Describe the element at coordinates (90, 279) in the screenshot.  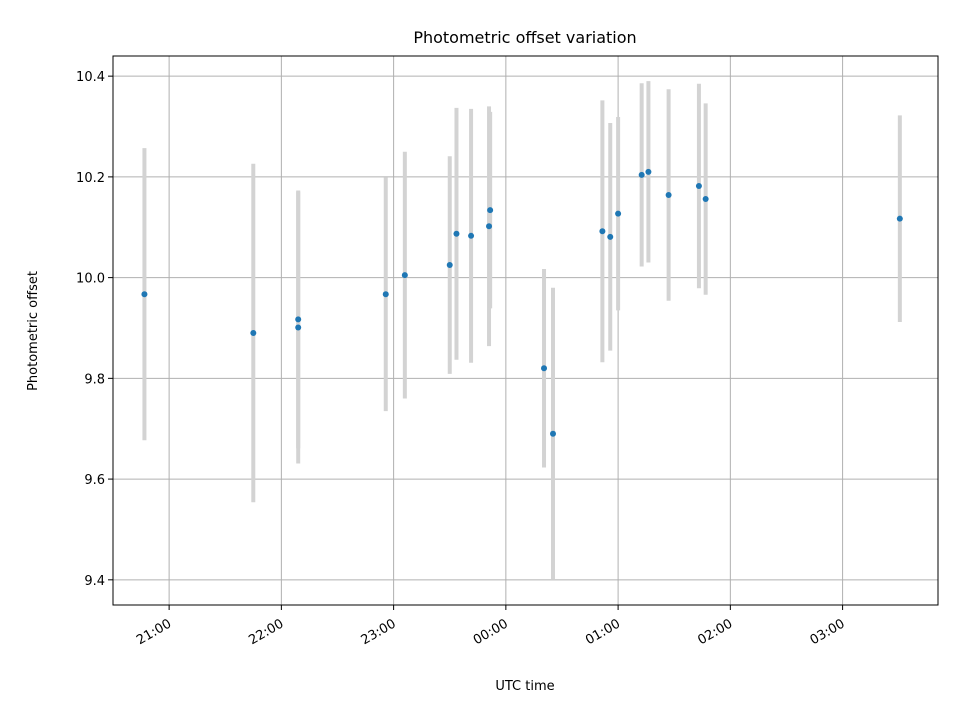
I see `y-tick-label: 10.0` at that location.